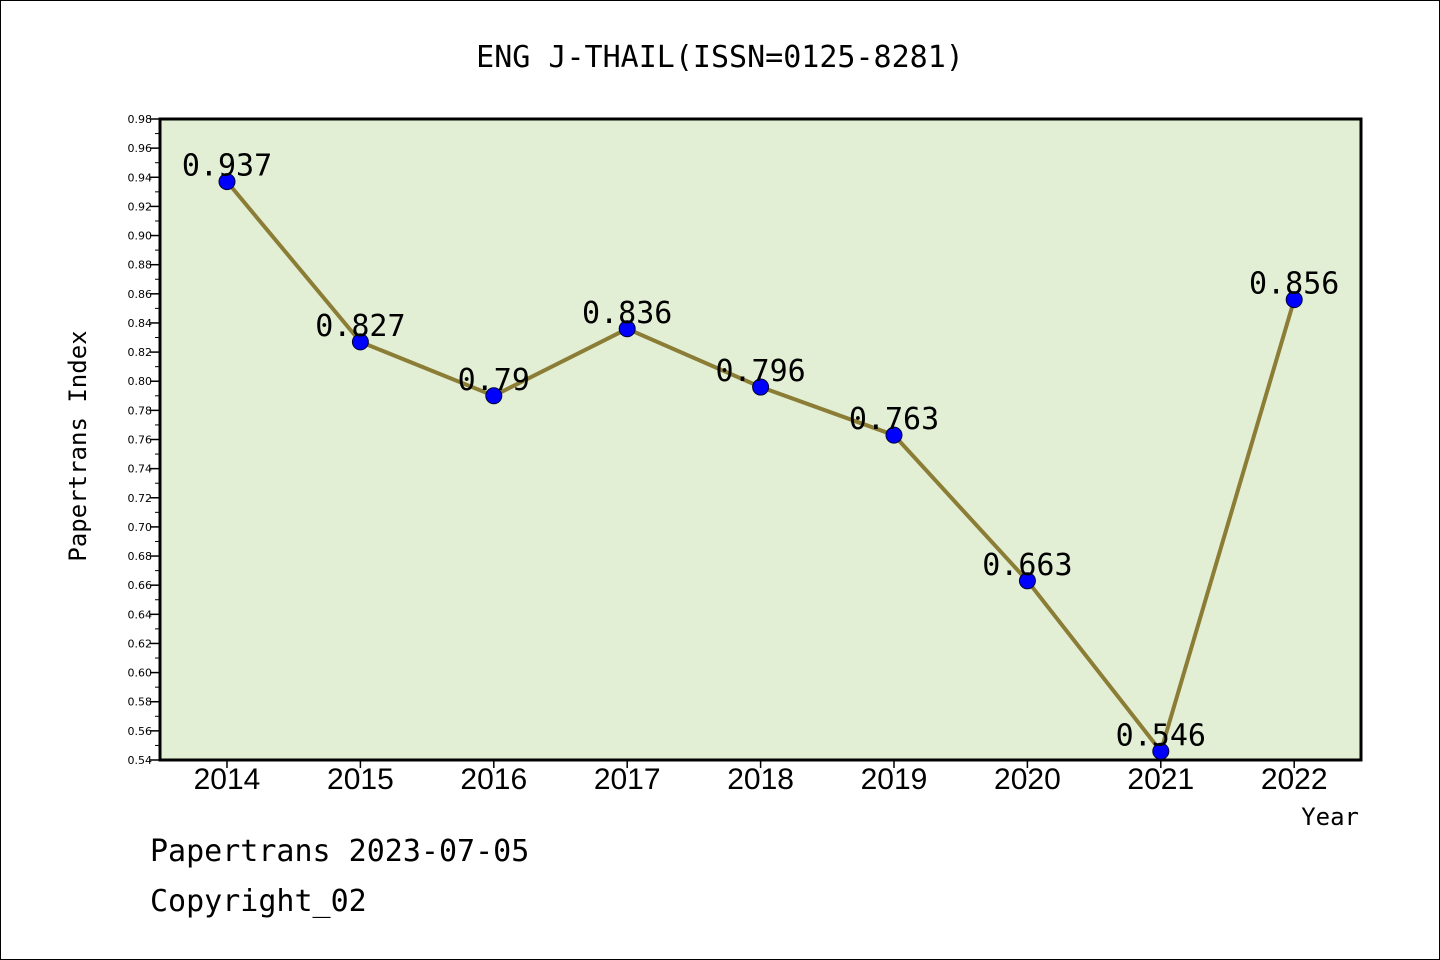 This screenshot has width=1440, height=960. Describe the element at coordinates (894, 419) in the screenshot. I see `data-label: 0.763` at that location.